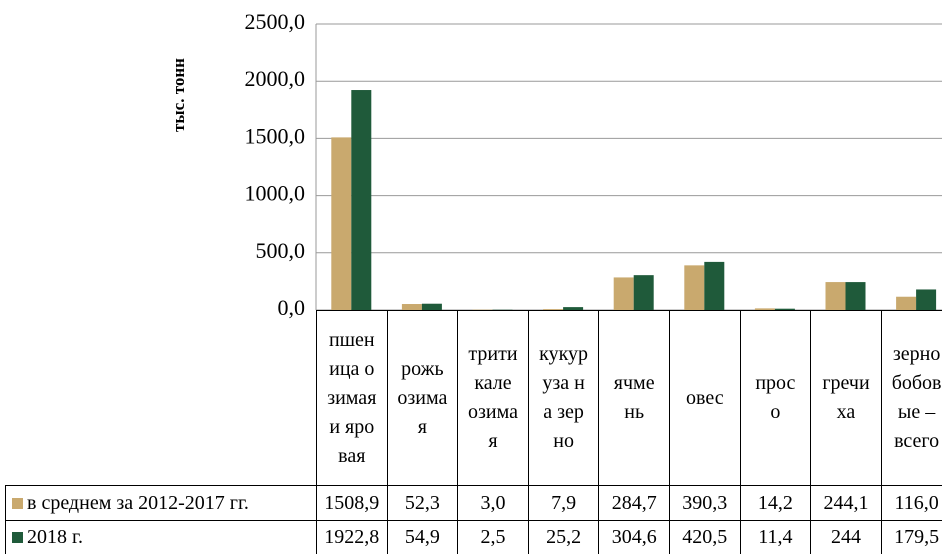 The image size is (942, 554). I want to click on x-tick-label: пшеница озимая и яровая, so click(352, 397).